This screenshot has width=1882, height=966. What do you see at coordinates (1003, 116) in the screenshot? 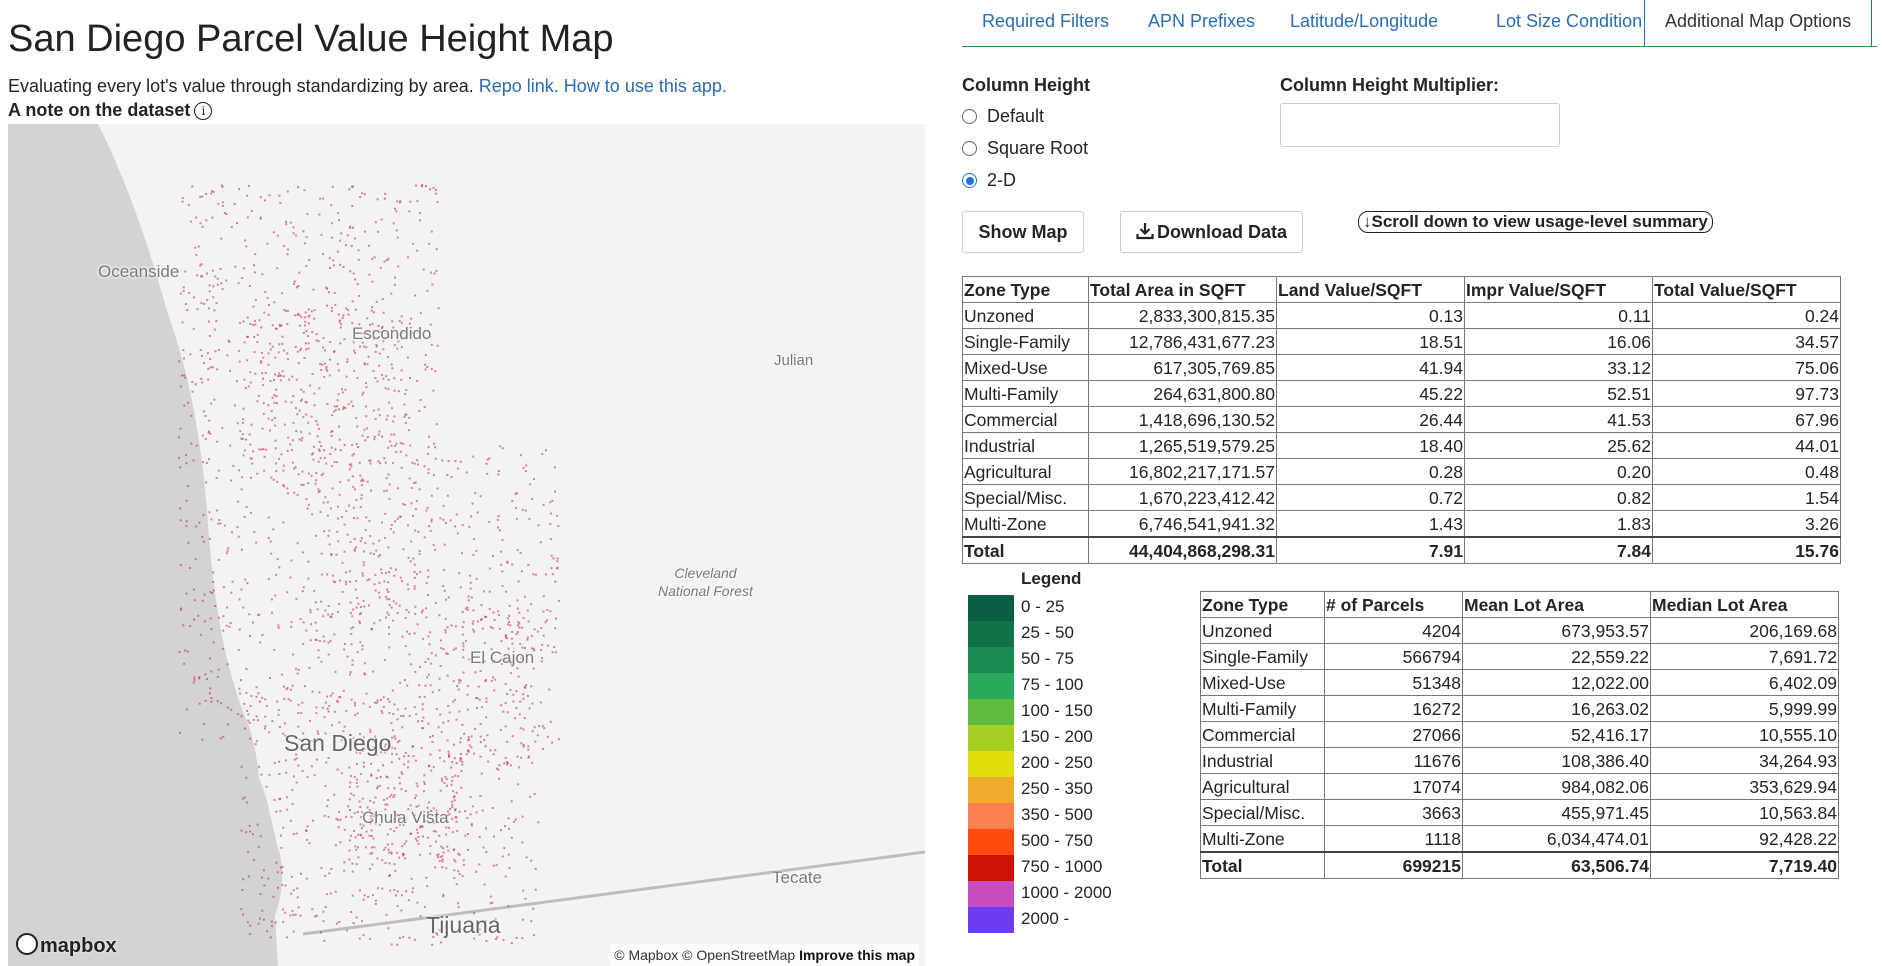
I see `radio-default: Default` at bounding box center [1003, 116].